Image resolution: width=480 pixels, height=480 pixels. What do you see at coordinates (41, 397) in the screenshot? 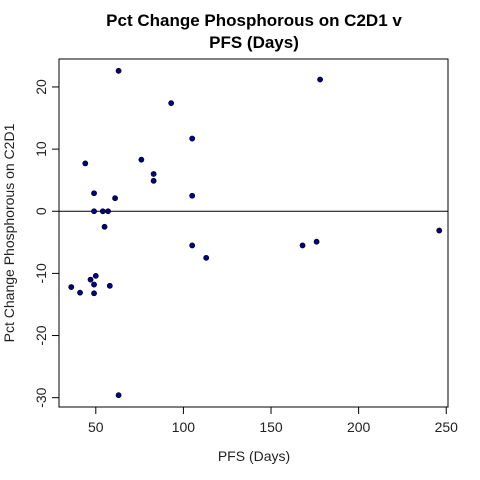
I see `y-tick-label: -30` at bounding box center [41, 397].